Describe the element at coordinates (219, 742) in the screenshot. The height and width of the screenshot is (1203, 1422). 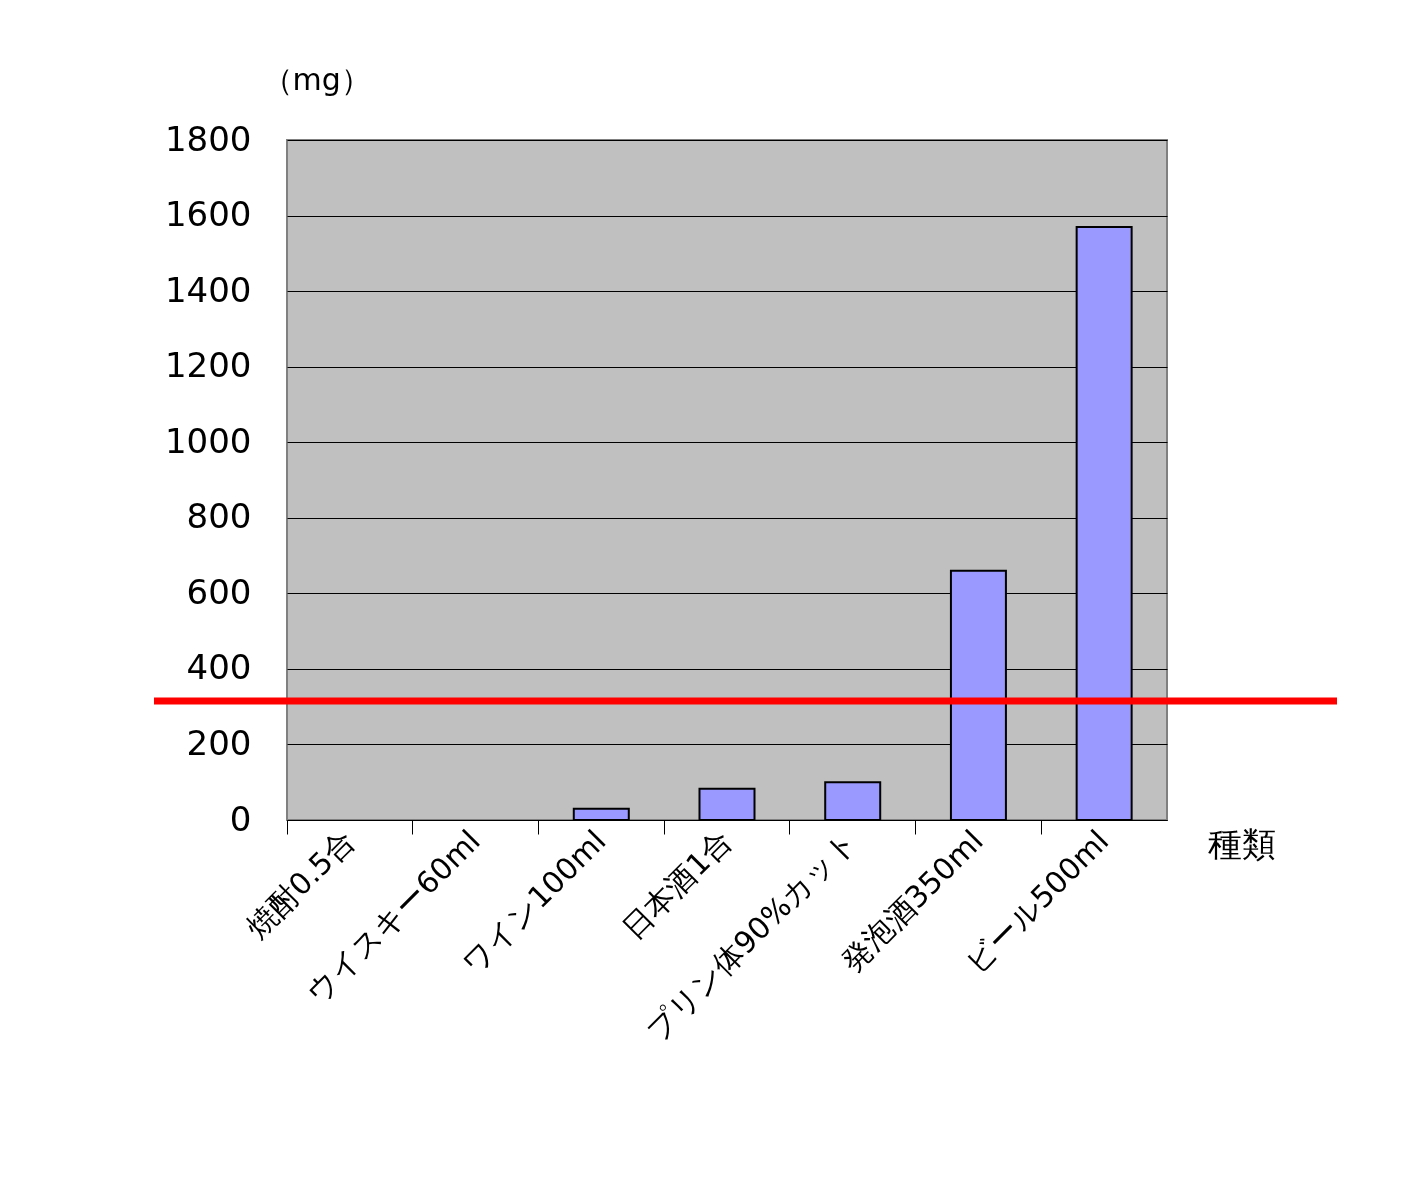
I see `y-tick-label: 200` at that location.